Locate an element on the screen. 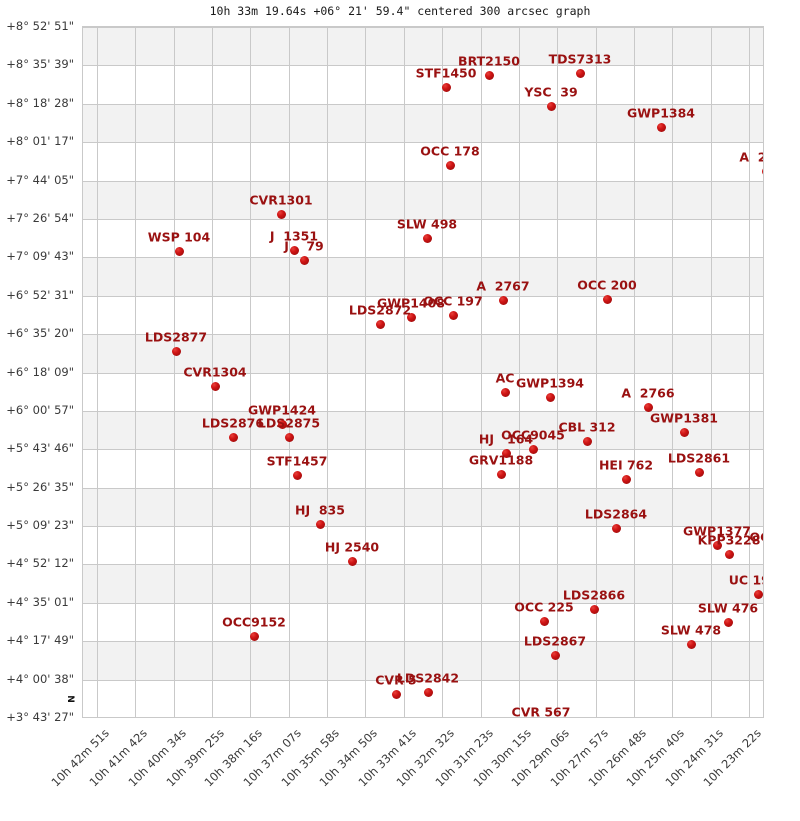  star-label: CVR1304 is located at coordinates (215, 372).